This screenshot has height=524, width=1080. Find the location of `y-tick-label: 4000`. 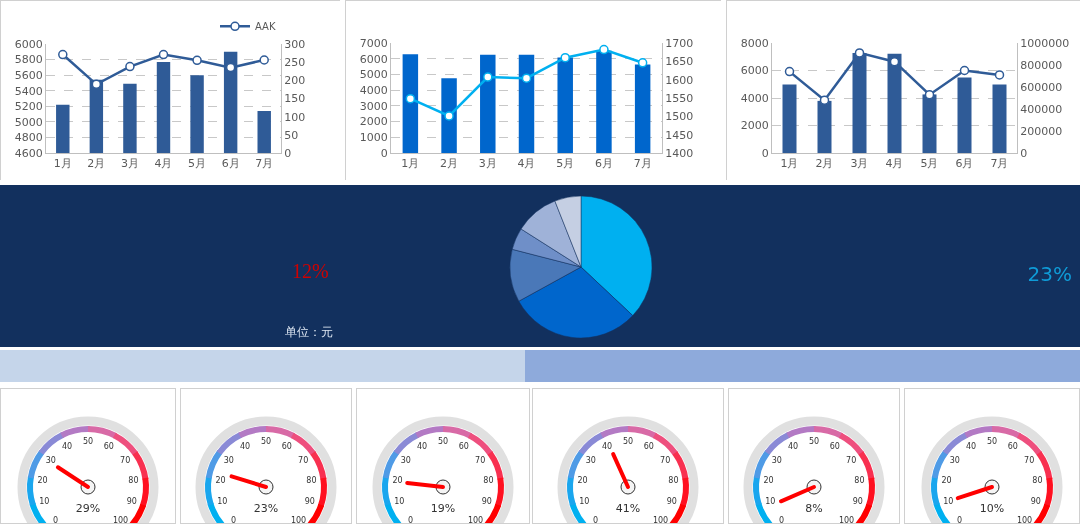

y-tick-label: 4000 is located at coordinates (373, 90).